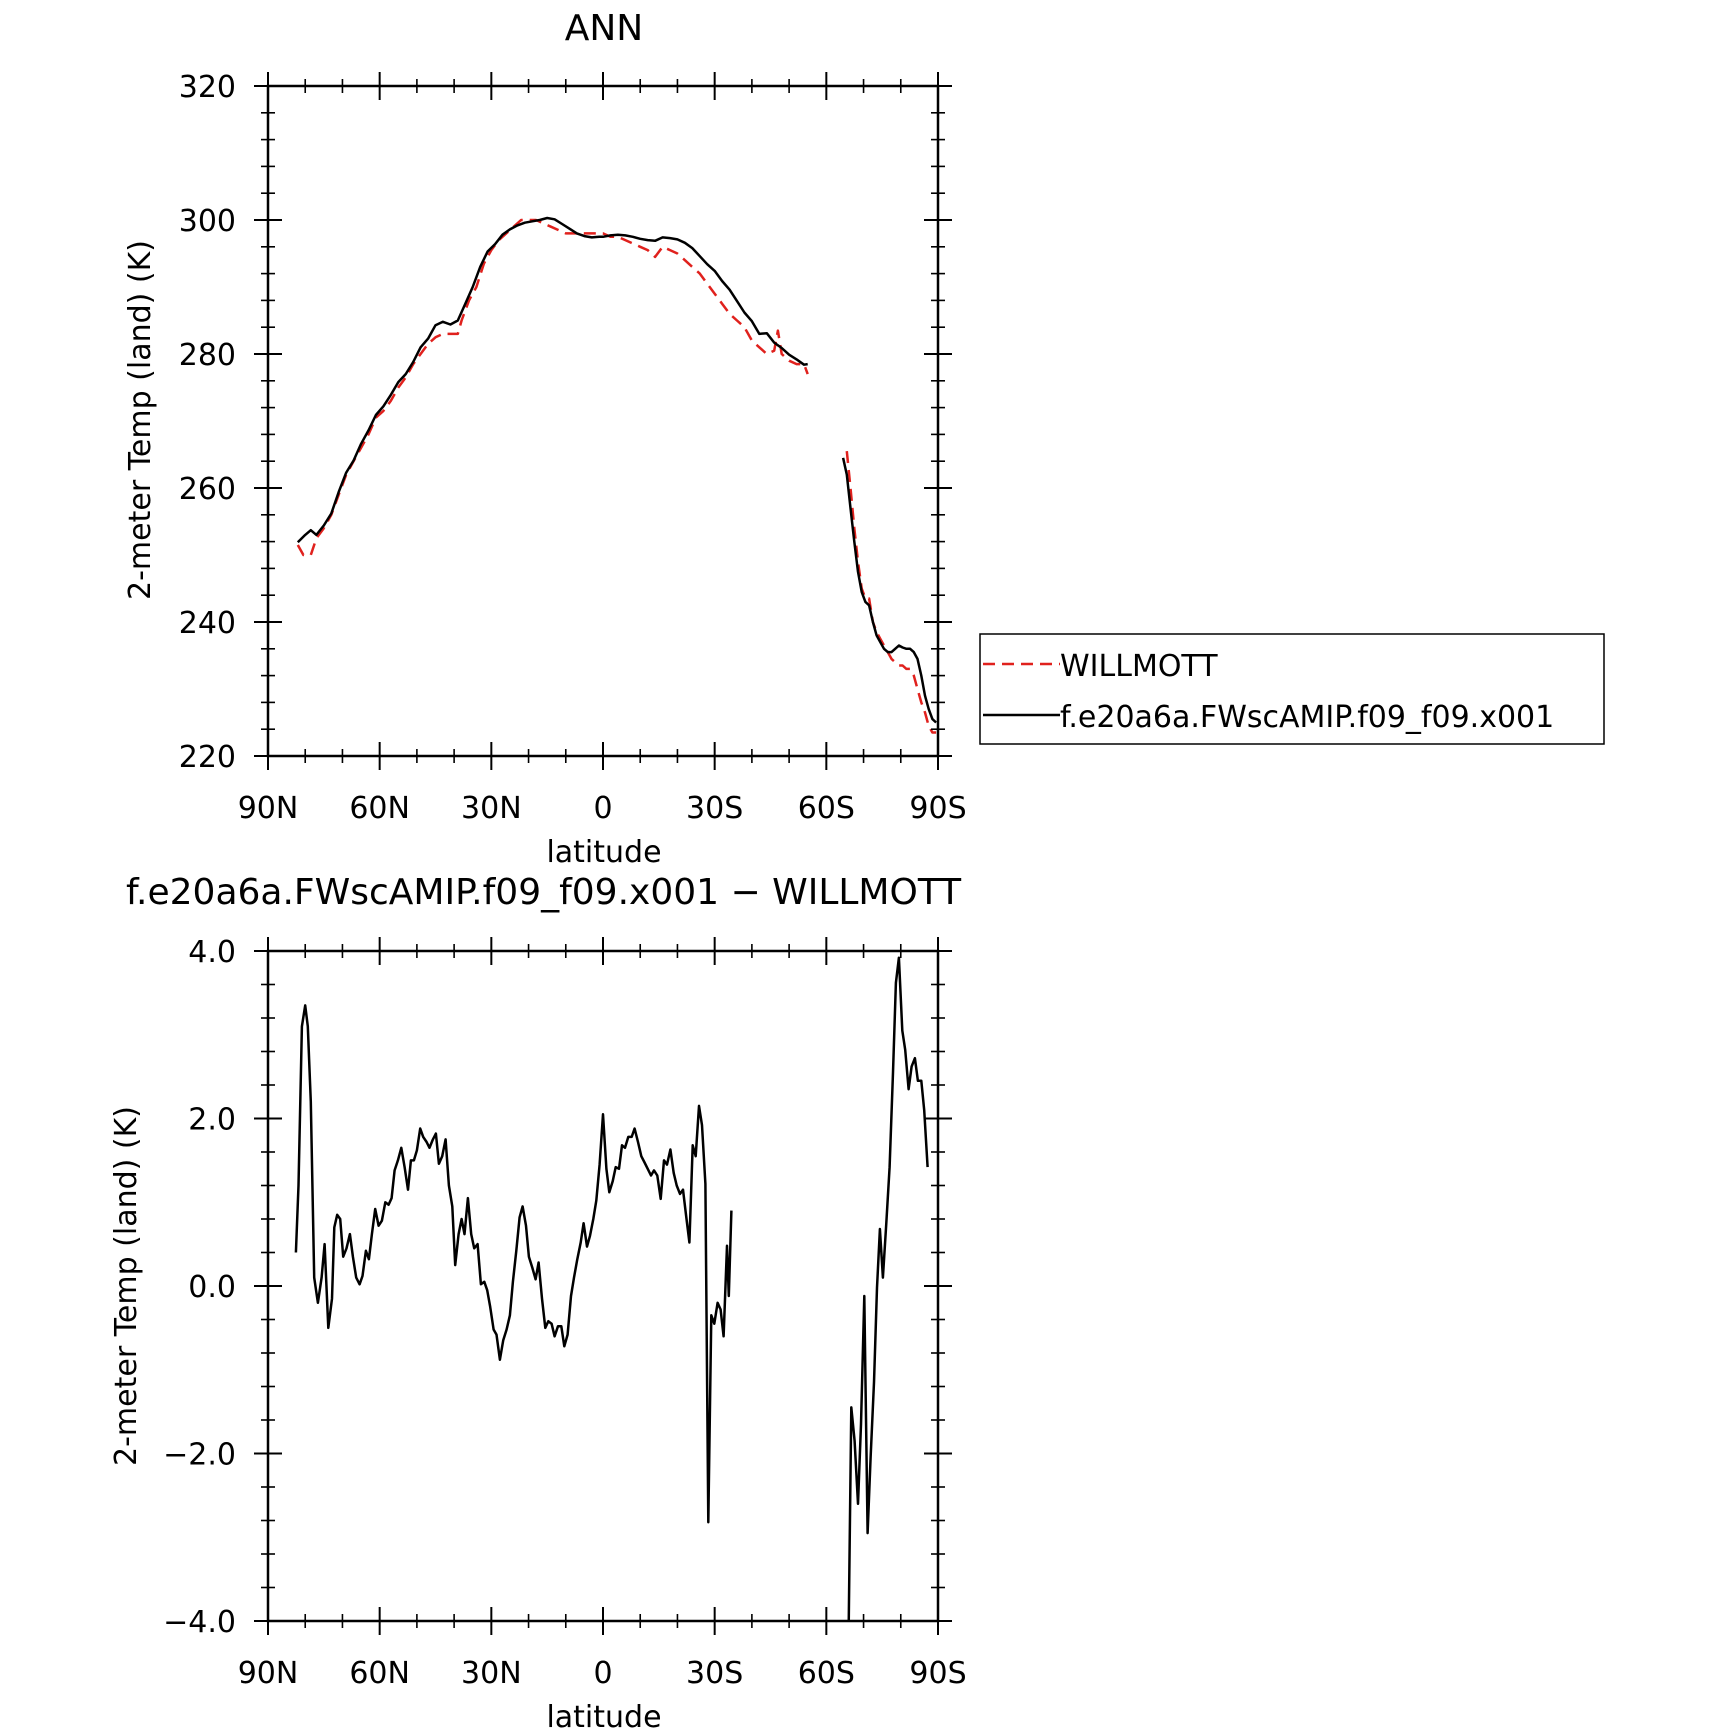  I want to click on top-y-tick-label: 300, so click(207, 221).